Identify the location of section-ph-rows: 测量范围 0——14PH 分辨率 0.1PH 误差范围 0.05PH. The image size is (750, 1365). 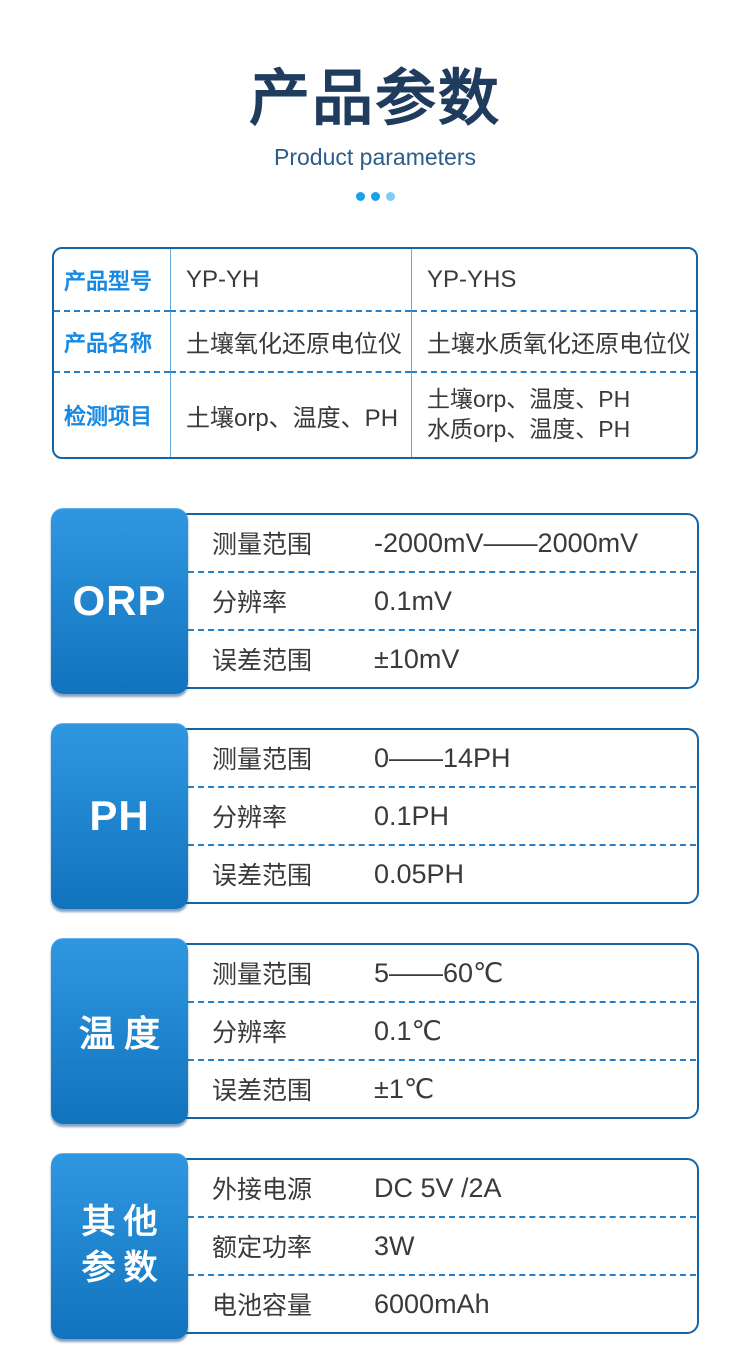
(442, 816).